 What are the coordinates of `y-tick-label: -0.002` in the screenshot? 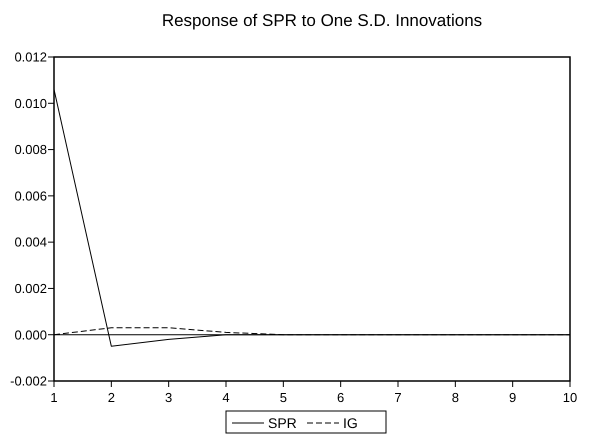 It's located at (28, 381).